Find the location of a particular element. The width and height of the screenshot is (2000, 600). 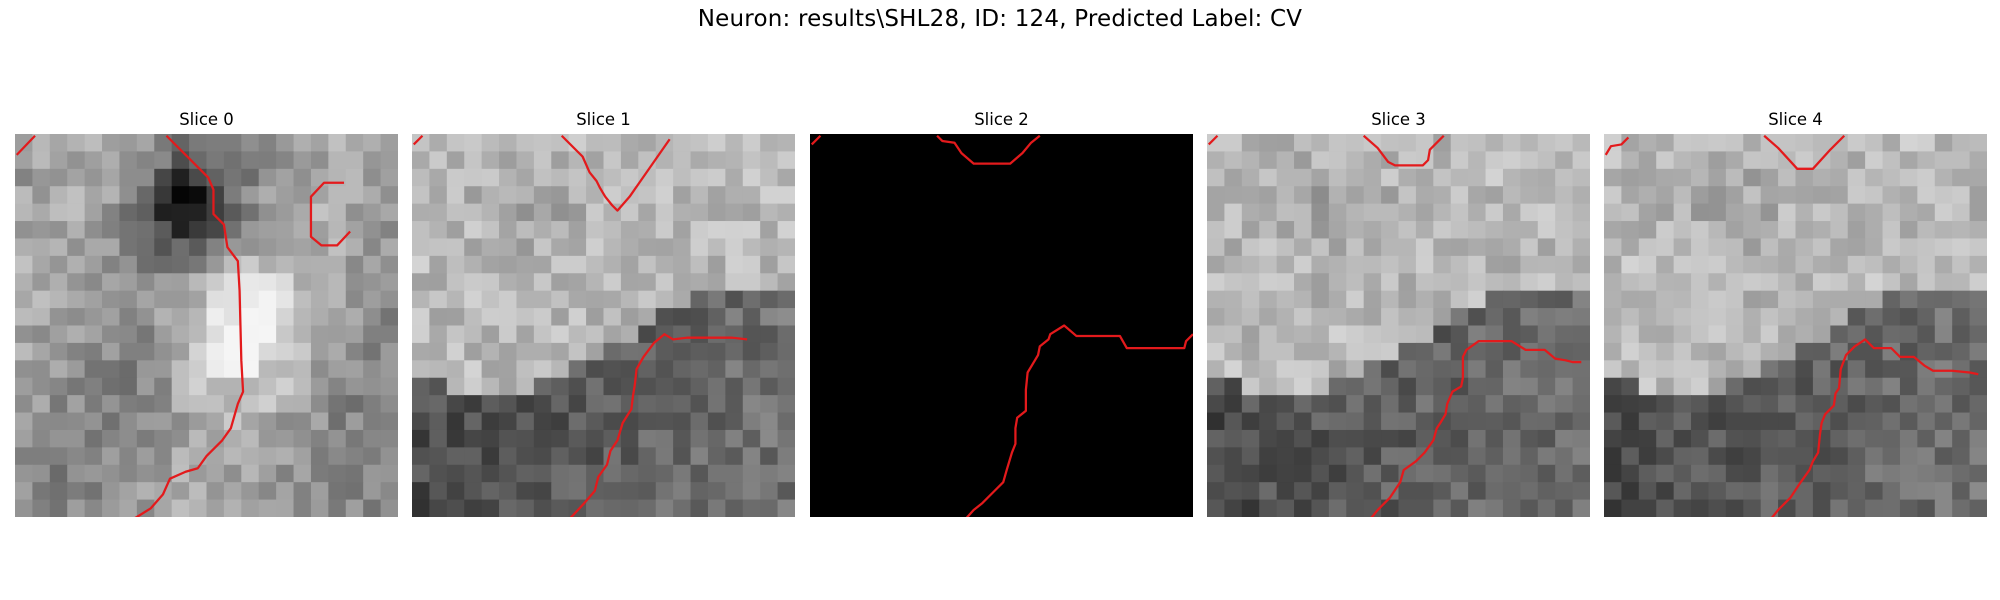

slice-title: Slice 0 is located at coordinates (206, 119).